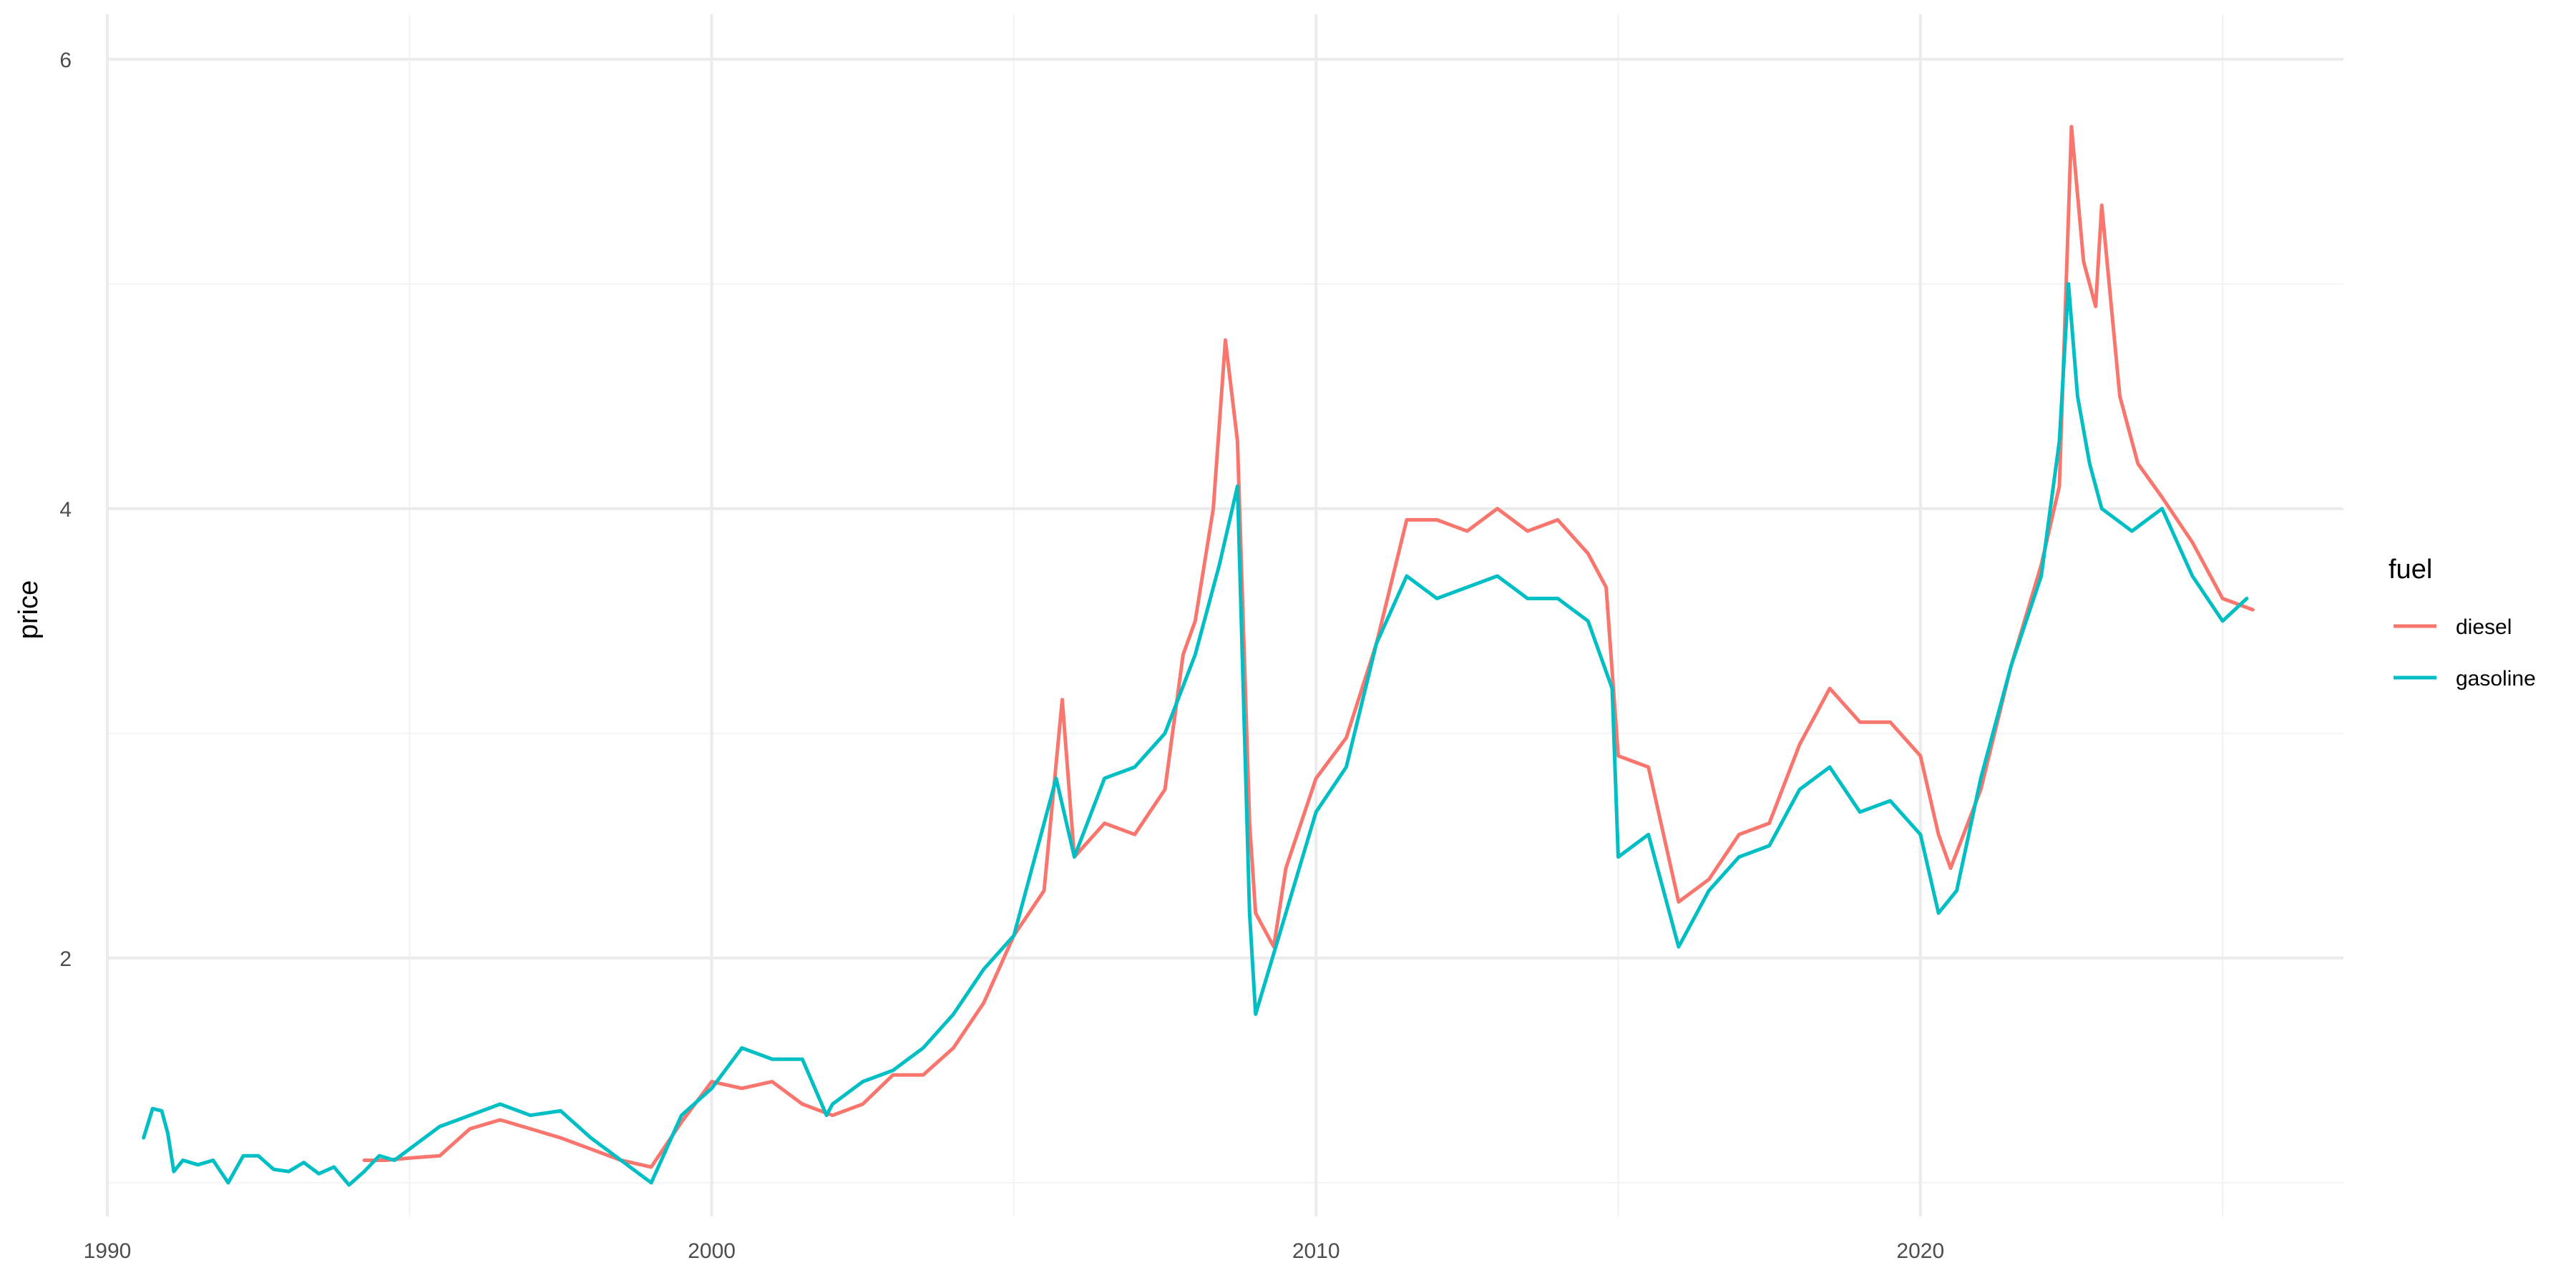  Describe the element at coordinates (1920, 1251) in the screenshot. I see `x-tick-label: 2020` at that location.